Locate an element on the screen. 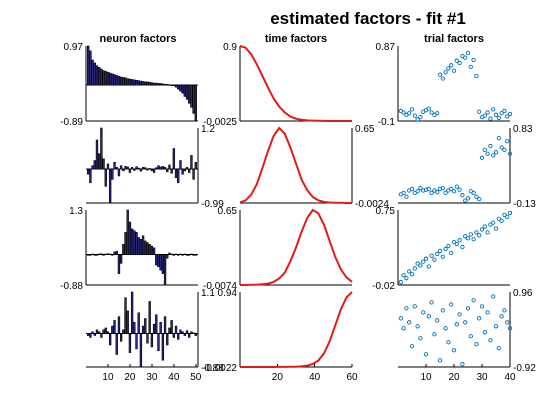 The width and height of the screenshot is (560, 420). time-3-ytick-min: -0.0074 is located at coordinates (220, 286).